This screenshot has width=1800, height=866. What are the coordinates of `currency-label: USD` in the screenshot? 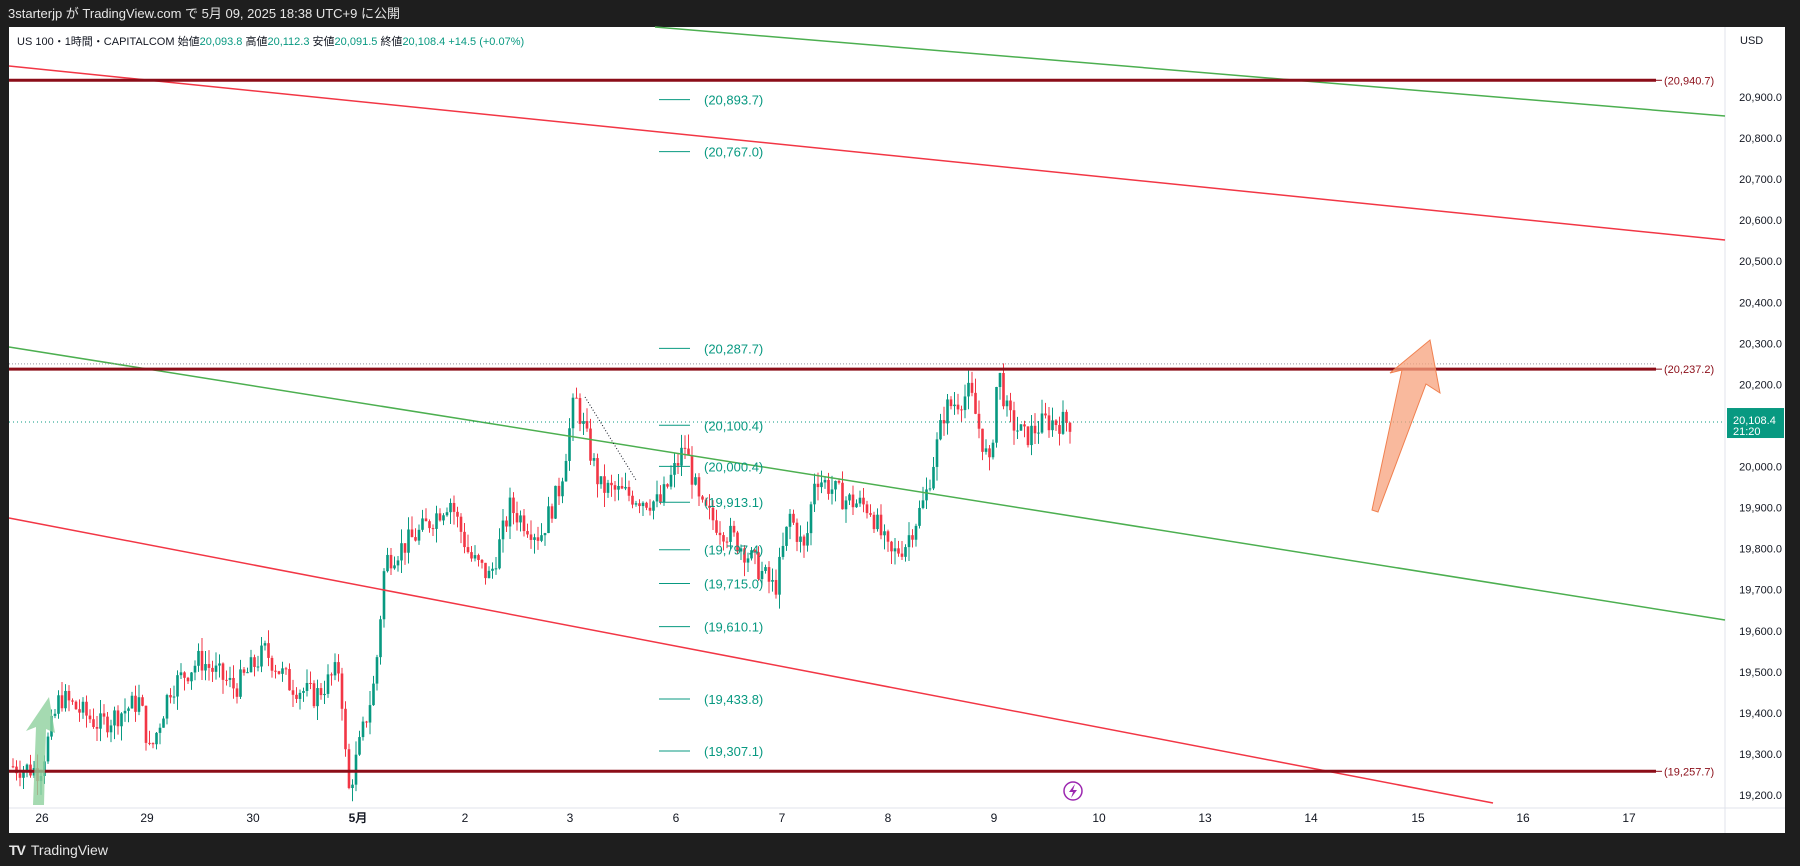 It's located at (1752, 41).